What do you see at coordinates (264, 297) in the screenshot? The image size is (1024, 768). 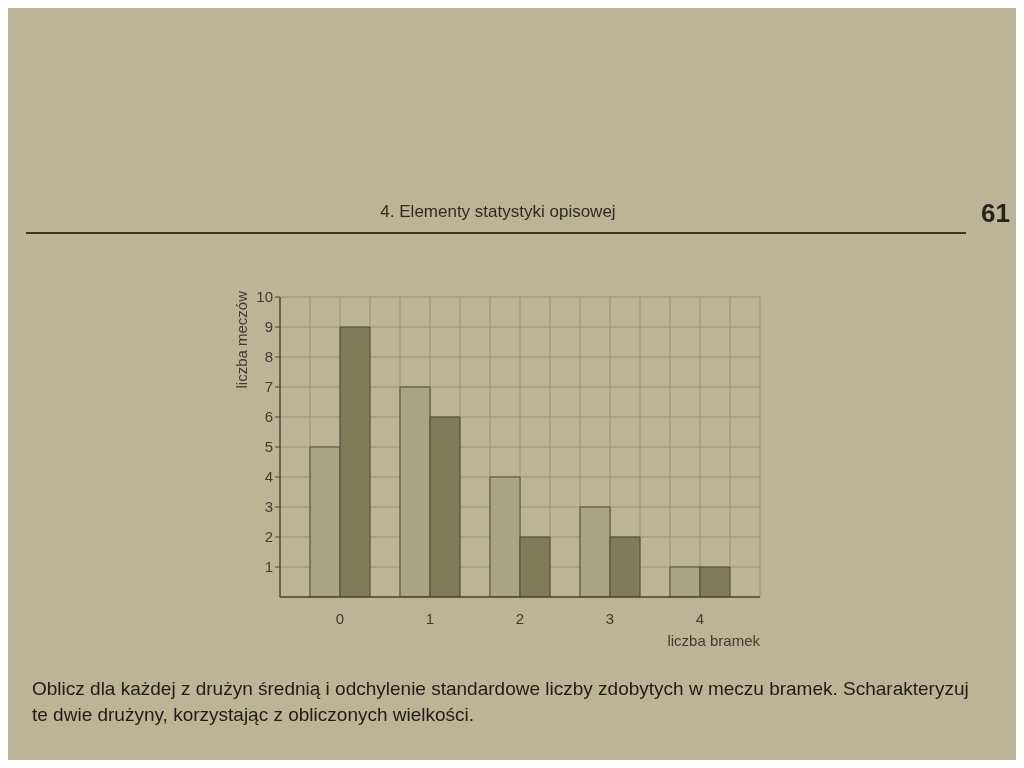 I see `y-tick-label: 10` at bounding box center [264, 297].